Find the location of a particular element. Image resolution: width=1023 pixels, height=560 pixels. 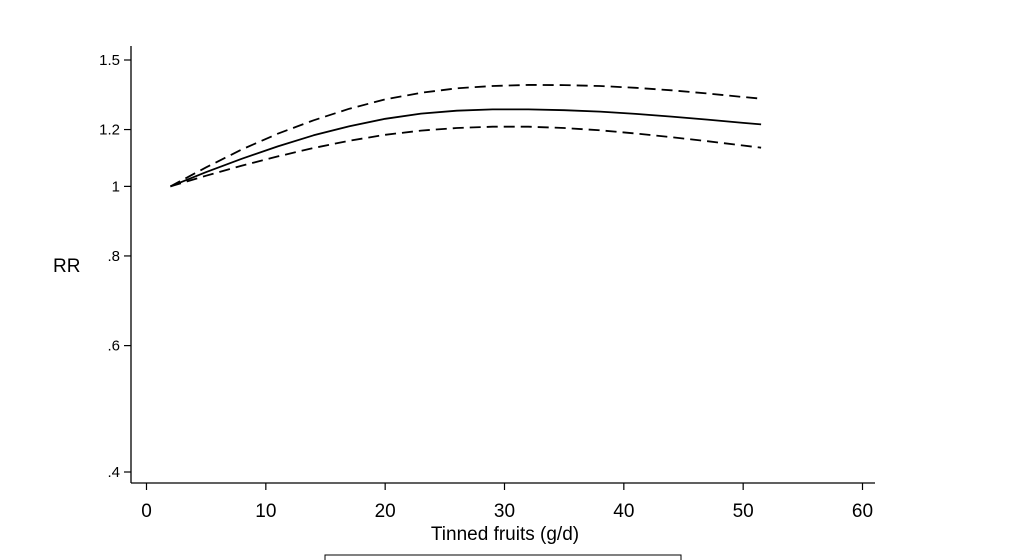

y-tick-label: .4 is located at coordinates (113, 472).